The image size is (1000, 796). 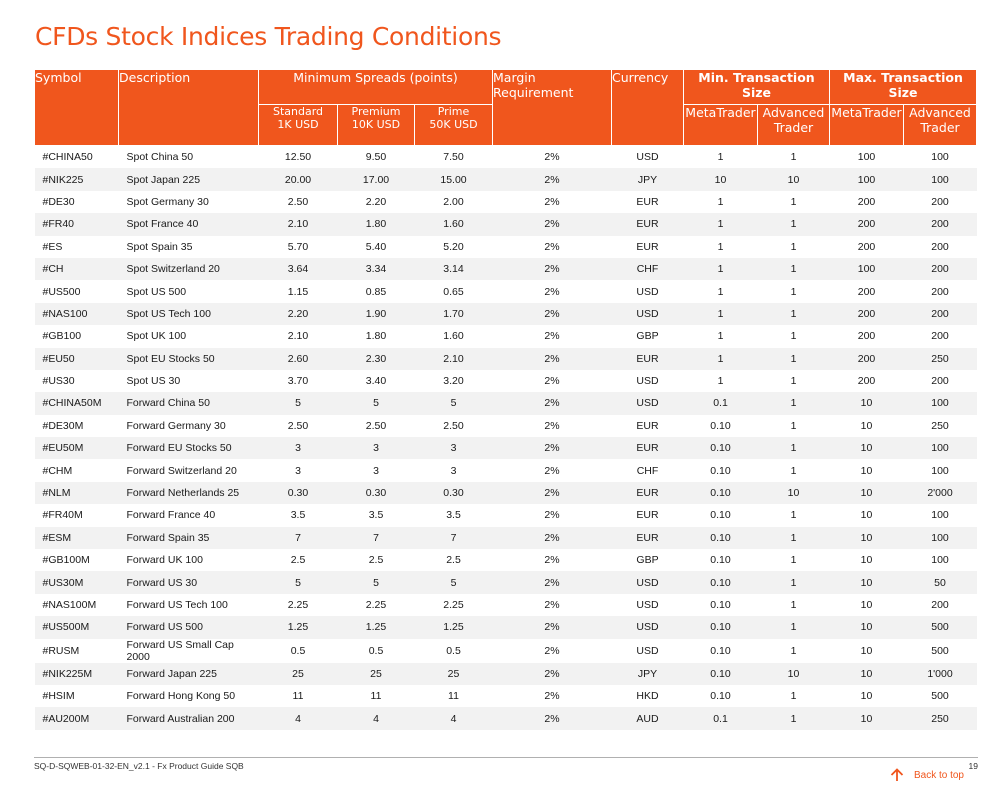 I want to click on cell-symbol: #EU50, so click(x=76, y=358).